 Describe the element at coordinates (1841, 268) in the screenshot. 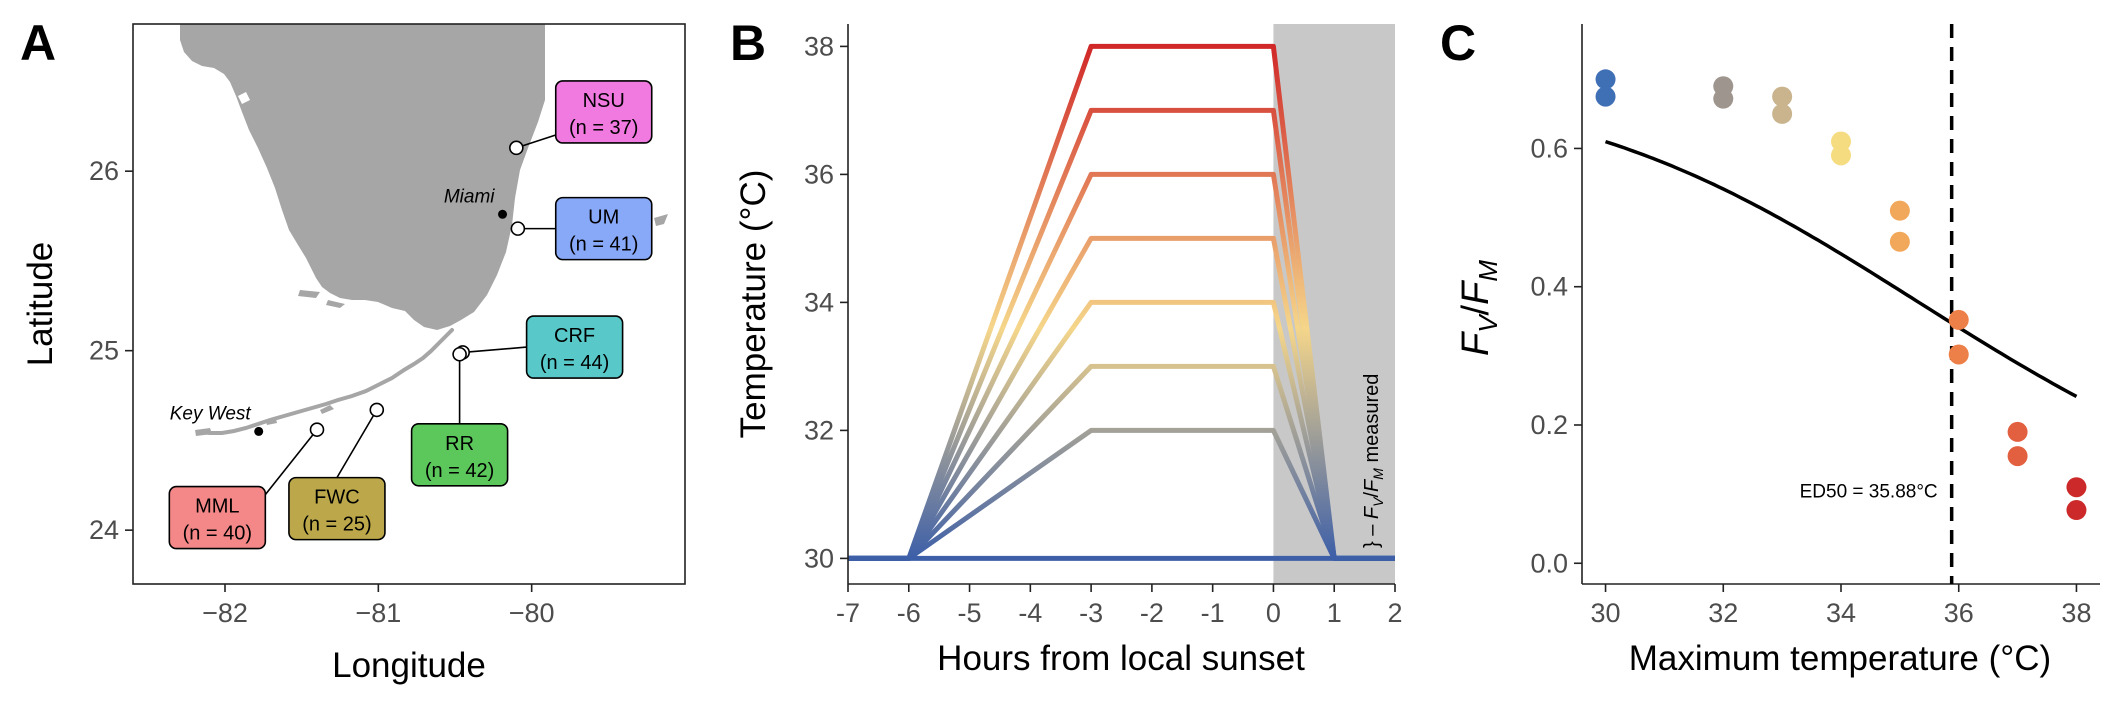

I see `fitted-curve` at that location.